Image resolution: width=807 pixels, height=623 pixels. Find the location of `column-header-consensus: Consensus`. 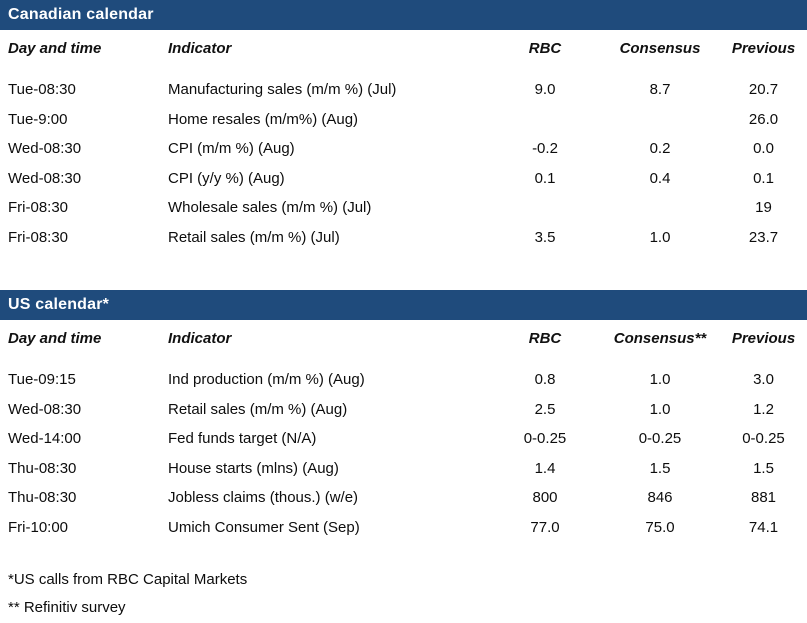

column-header-consensus: Consensus is located at coordinates (660, 48).